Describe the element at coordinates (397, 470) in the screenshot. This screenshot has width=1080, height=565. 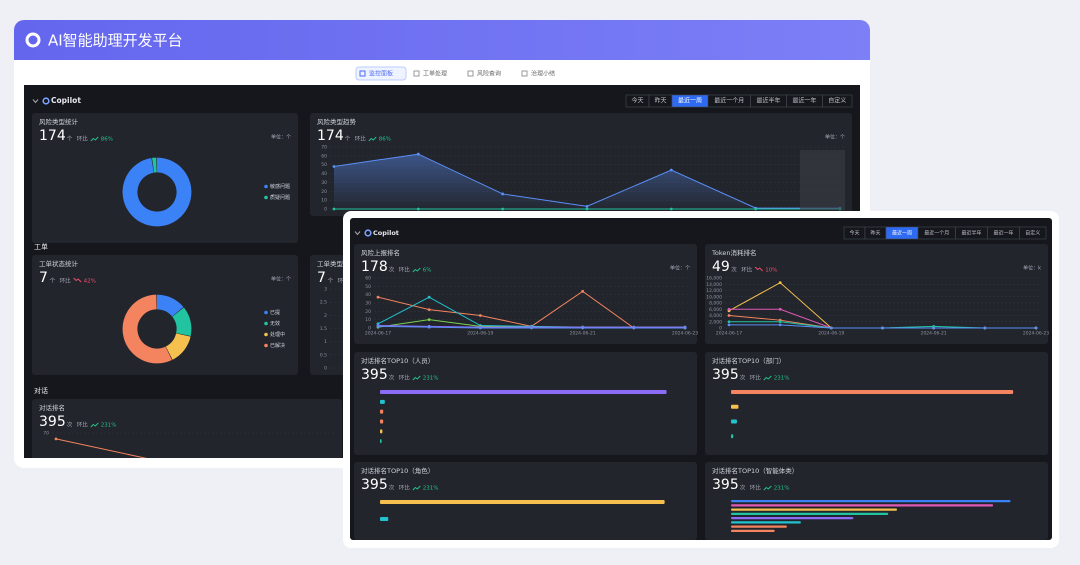
I see `panel-title: 对话排名TOP10（角色）` at that location.